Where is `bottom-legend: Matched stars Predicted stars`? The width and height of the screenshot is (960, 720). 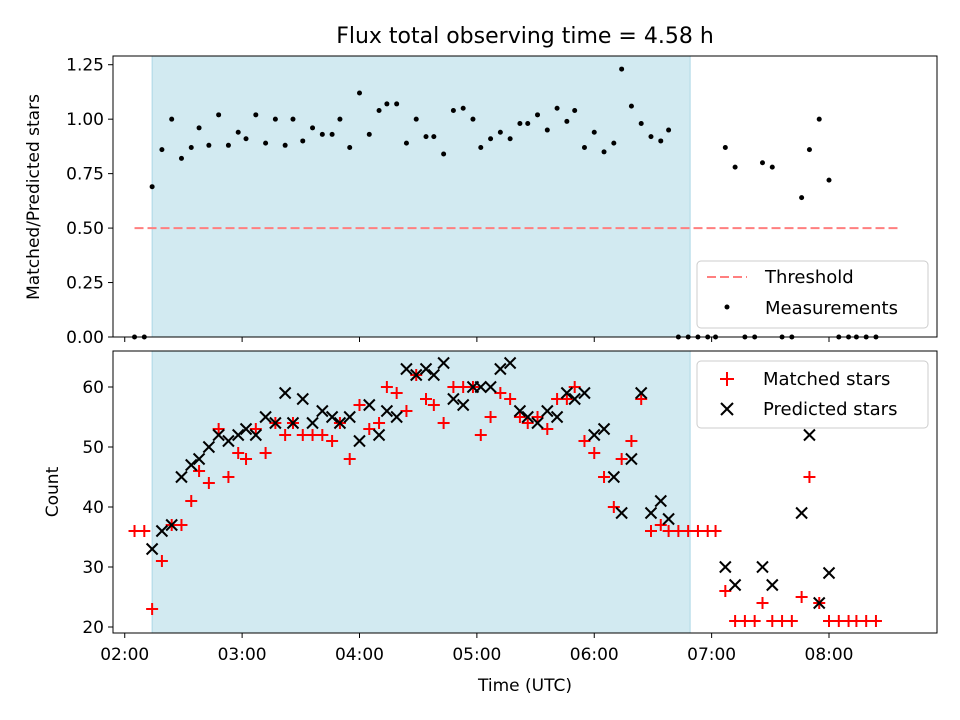
bottom-legend: Matched stars Predicted stars is located at coordinates (812, 394).